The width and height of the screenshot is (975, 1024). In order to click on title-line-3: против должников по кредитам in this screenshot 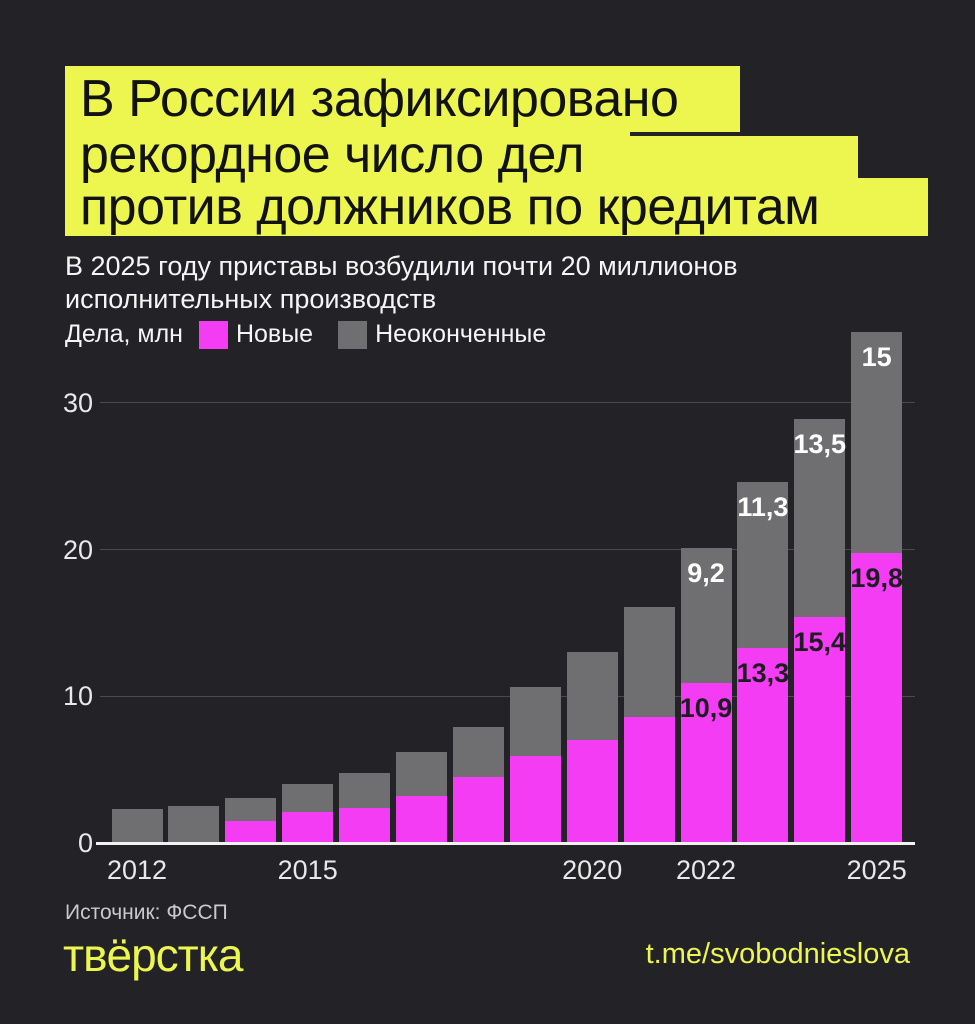, I will do `click(496, 207)`.